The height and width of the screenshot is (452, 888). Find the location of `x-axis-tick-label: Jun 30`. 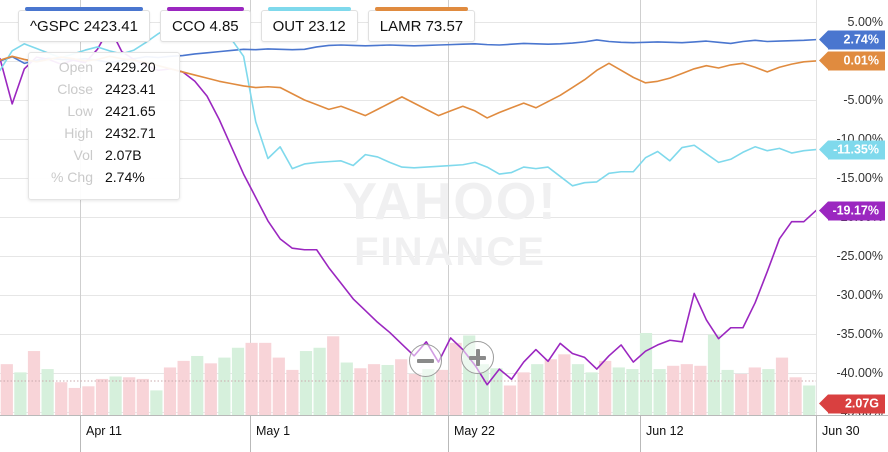

x-axis-tick-label: Jun 30 is located at coordinates (841, 431).